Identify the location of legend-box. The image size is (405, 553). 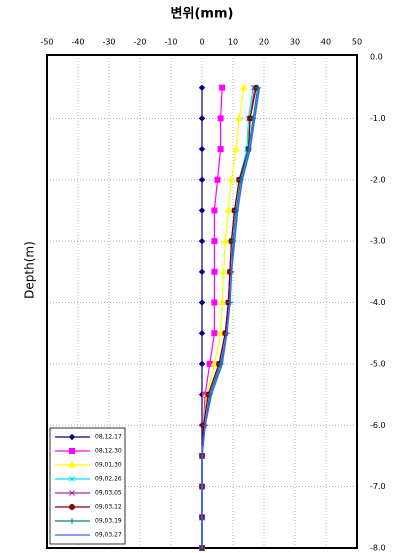
(87, 486).